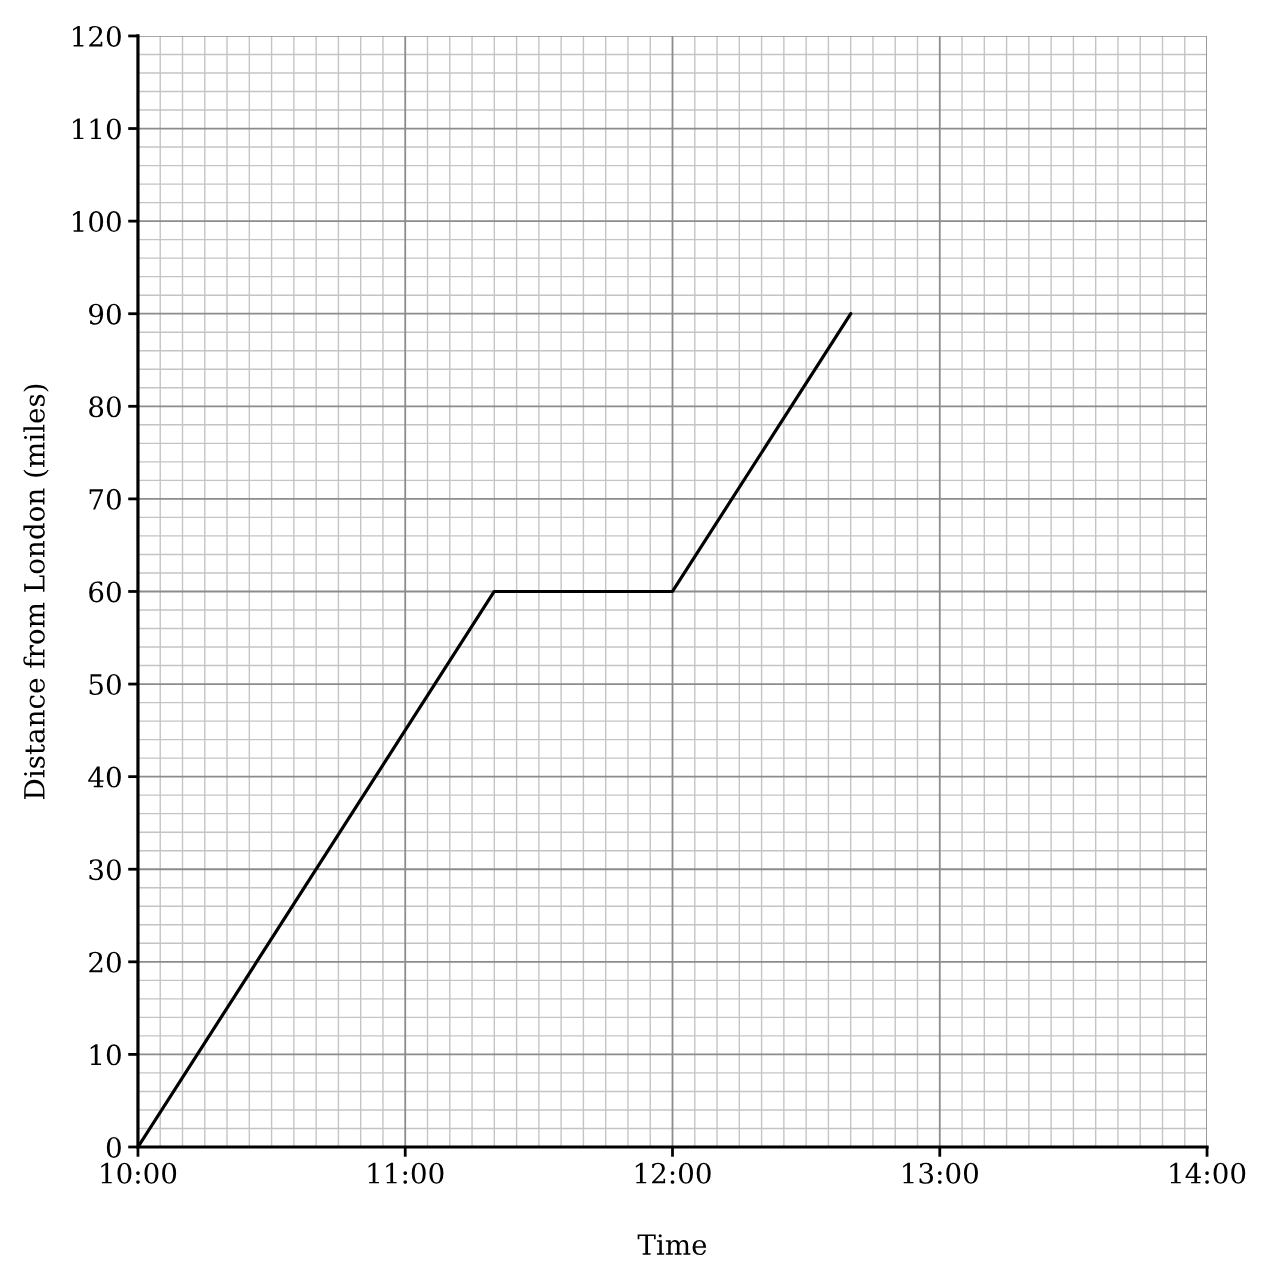 The width and height of the screenshot is (1275, 1275). I want to click on y-tick-label: 10, so click(105, 1055).